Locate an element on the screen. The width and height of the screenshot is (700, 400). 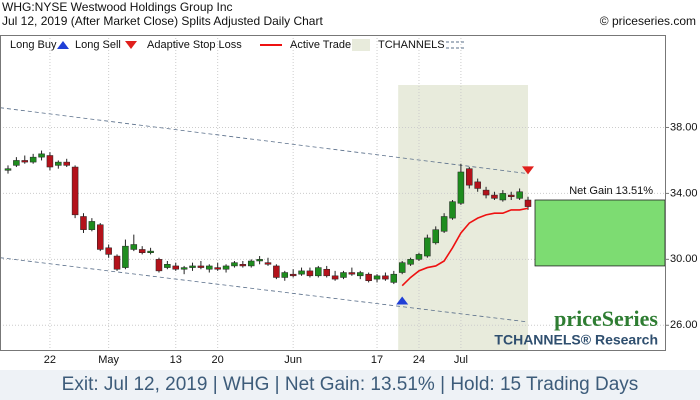
active-trade-area is located at coordinates (463, 217).